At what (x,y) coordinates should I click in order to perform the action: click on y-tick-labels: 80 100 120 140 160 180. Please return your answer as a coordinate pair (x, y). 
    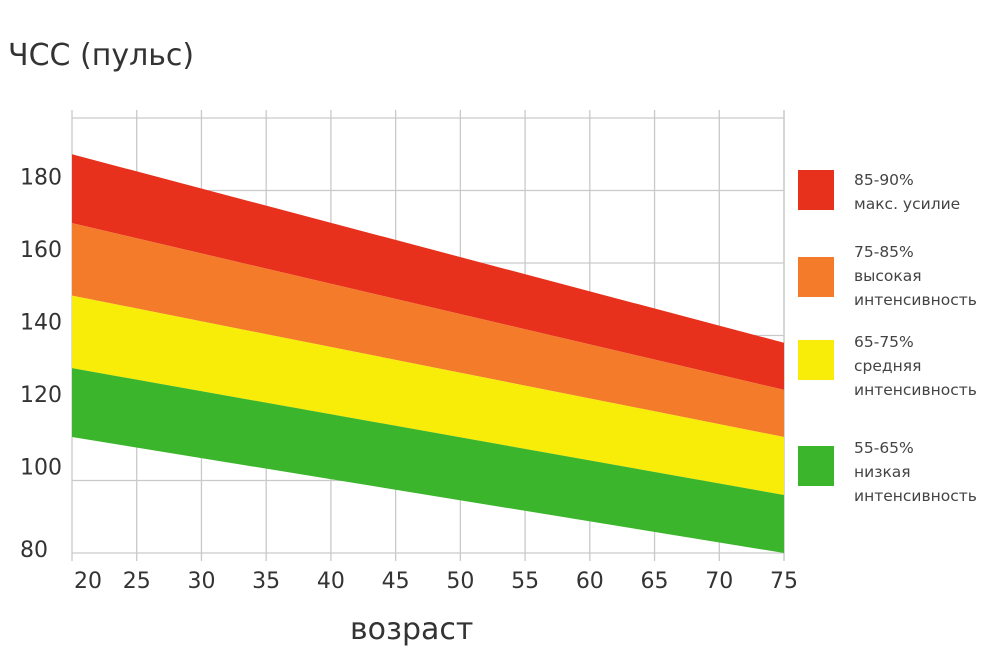
    Looking at the image, I should click on (41, 365).